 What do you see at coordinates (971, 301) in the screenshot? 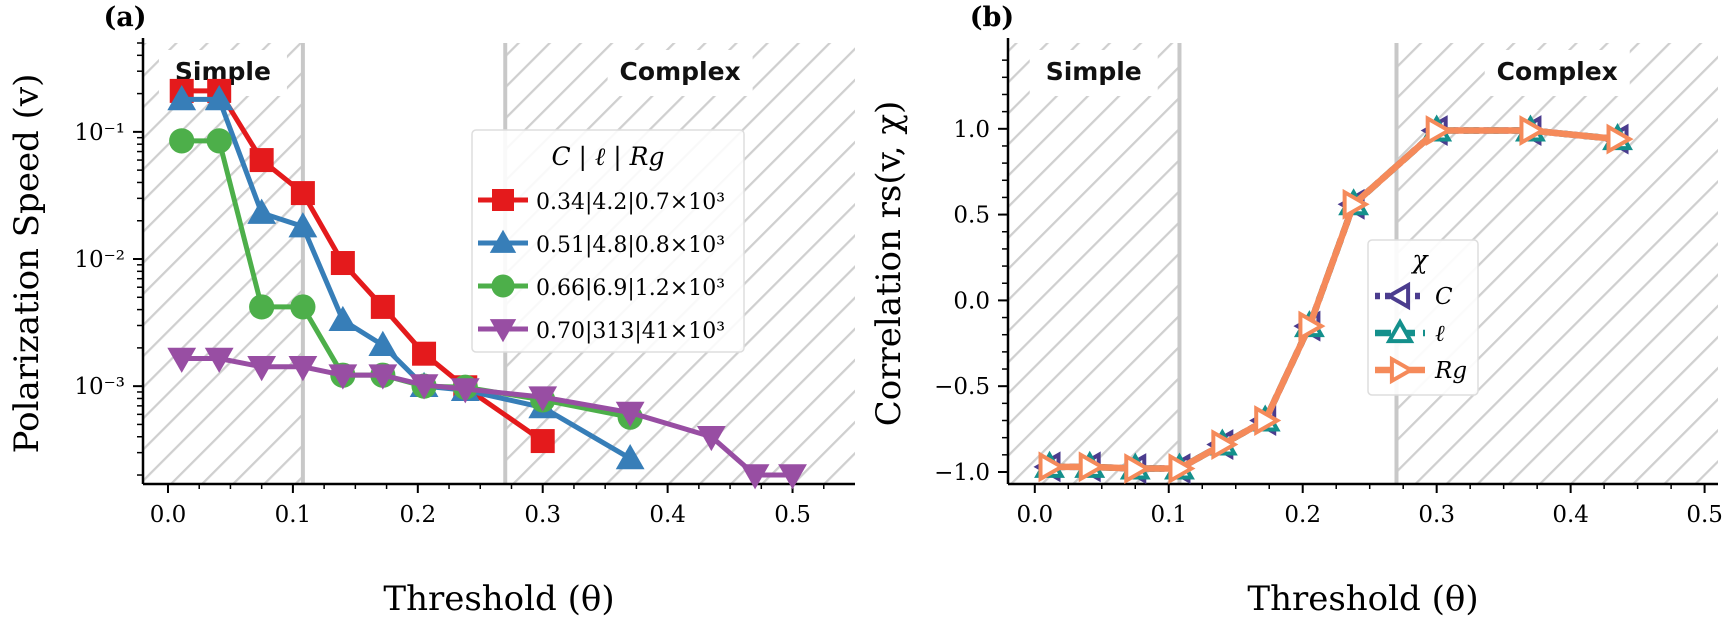
I see `y-tick-label: 0.0` at bounding box center [971, 301].